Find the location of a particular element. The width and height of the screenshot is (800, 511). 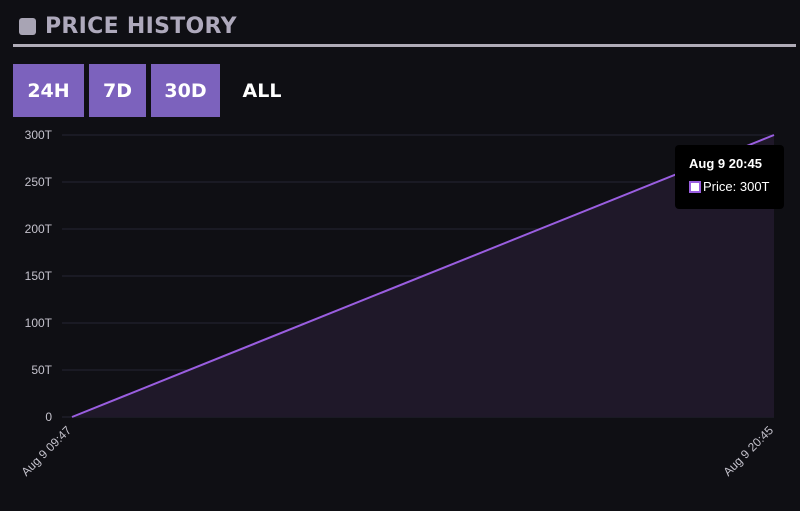

y-tick-label: 0 is located at coordinates (48, 417).